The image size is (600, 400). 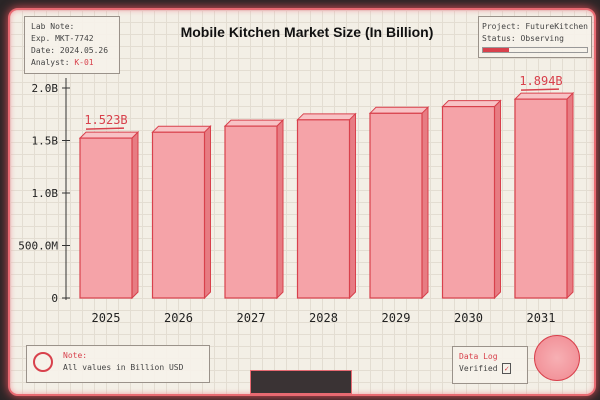 I want to click on x-tick-label: 2027, so click(x=251, y=318).